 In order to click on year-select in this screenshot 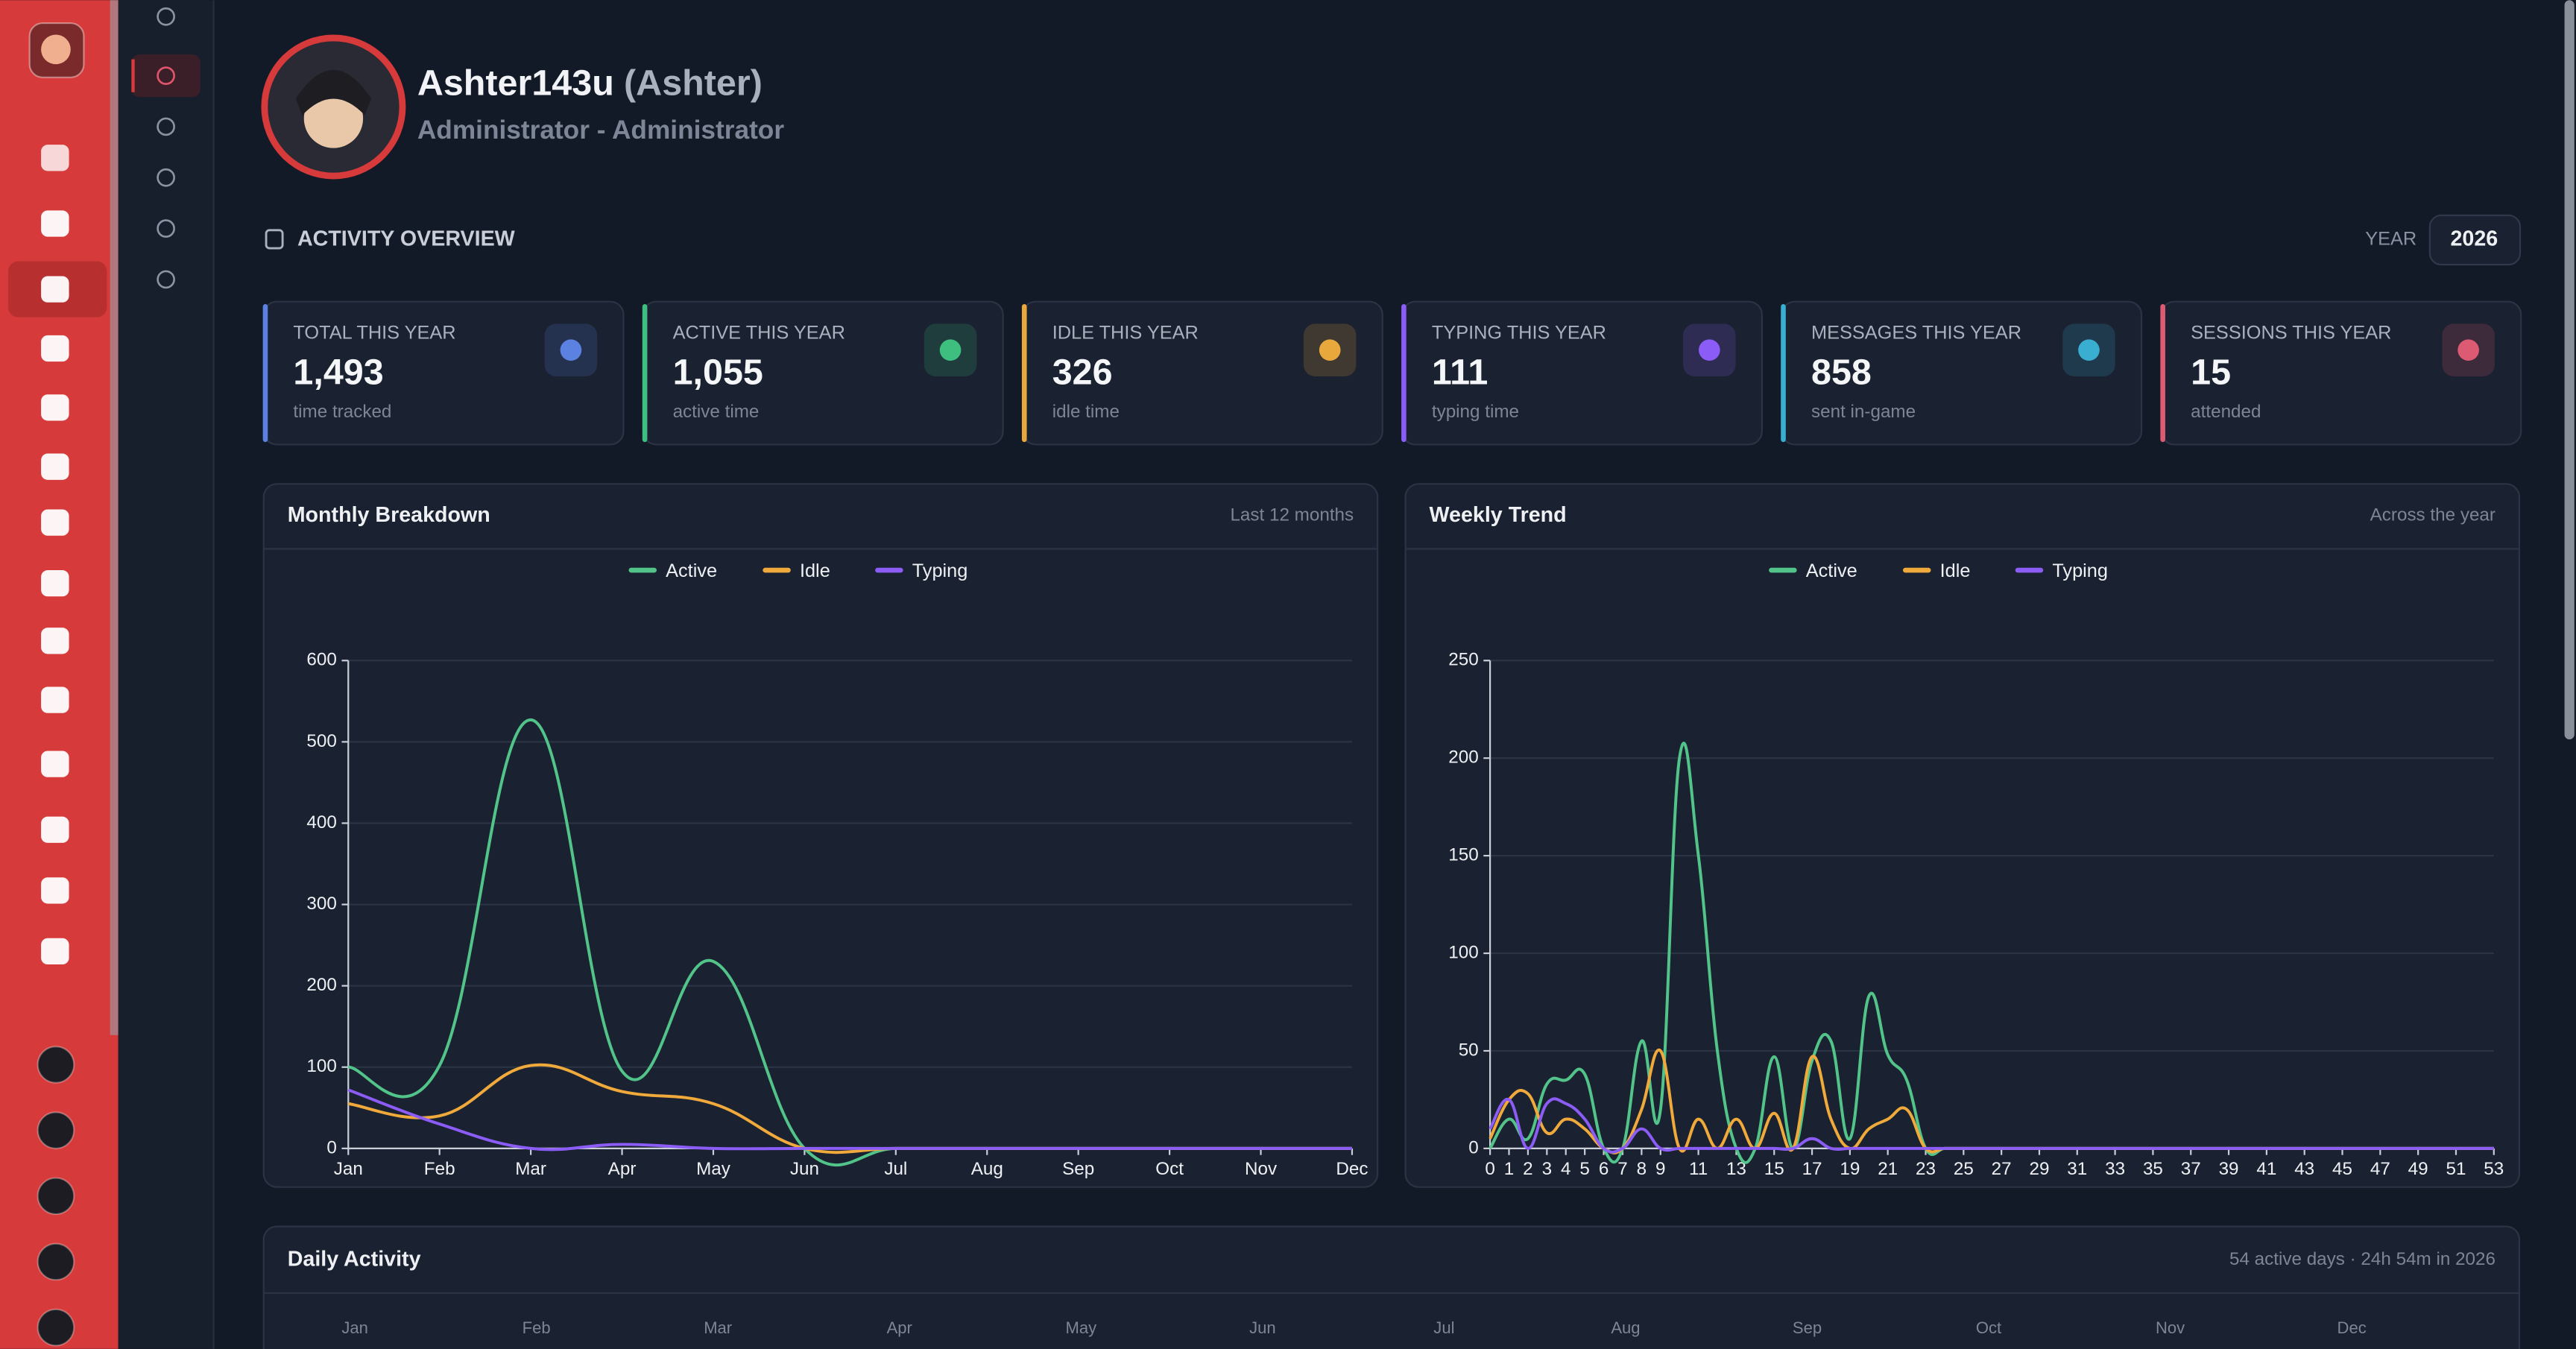, I will do `click(2475, 240)`.